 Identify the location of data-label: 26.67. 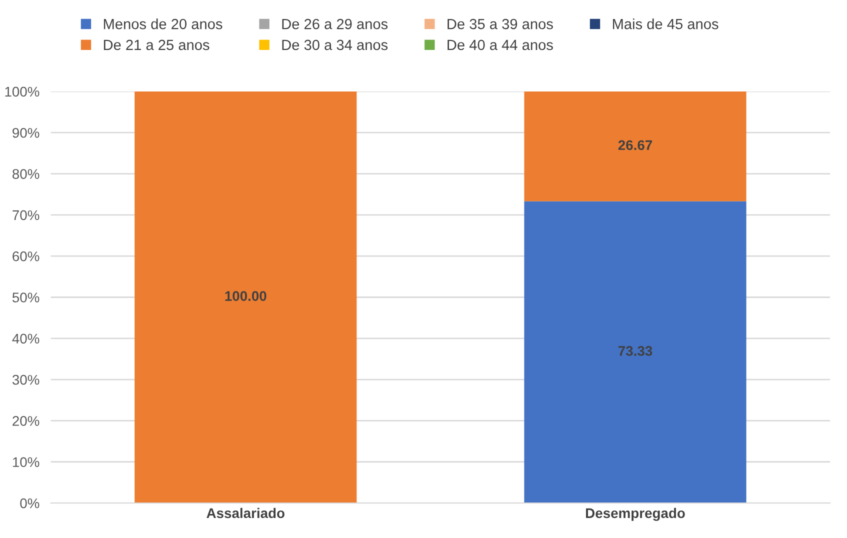
(635, 145).